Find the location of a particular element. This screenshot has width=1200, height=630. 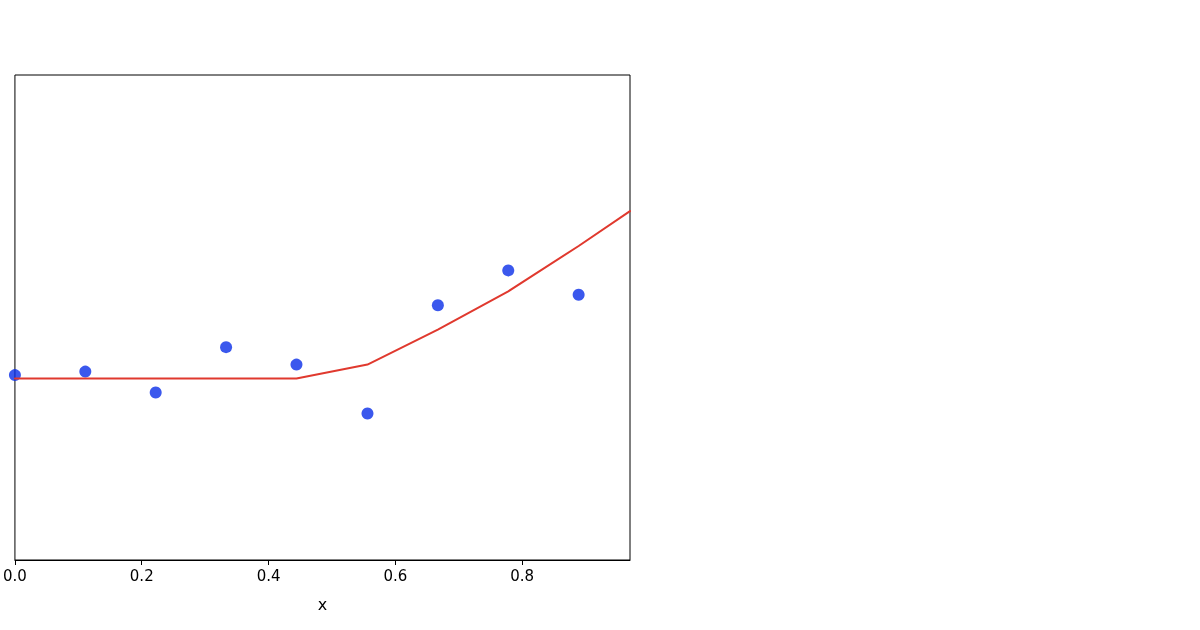

x-axis-title: x is located at coordinates (322, 604).